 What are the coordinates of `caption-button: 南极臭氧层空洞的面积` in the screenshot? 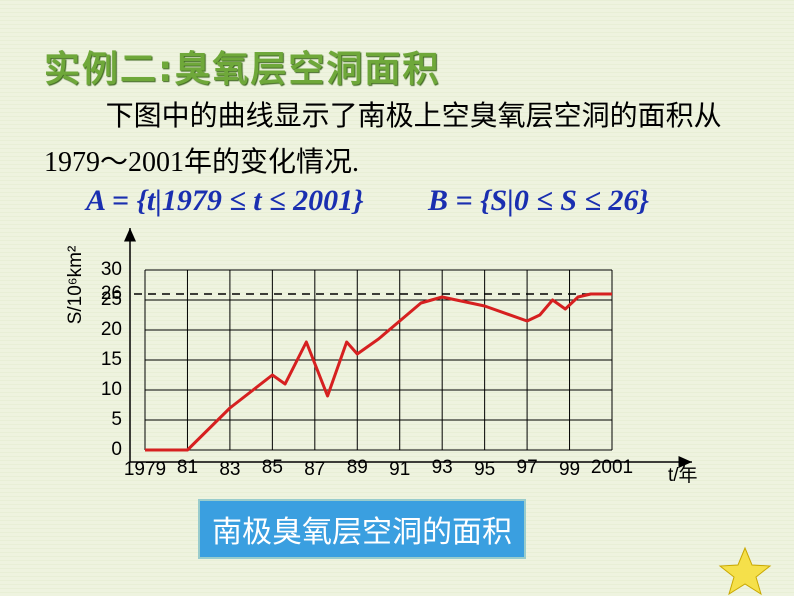 It's located at (362, 529).